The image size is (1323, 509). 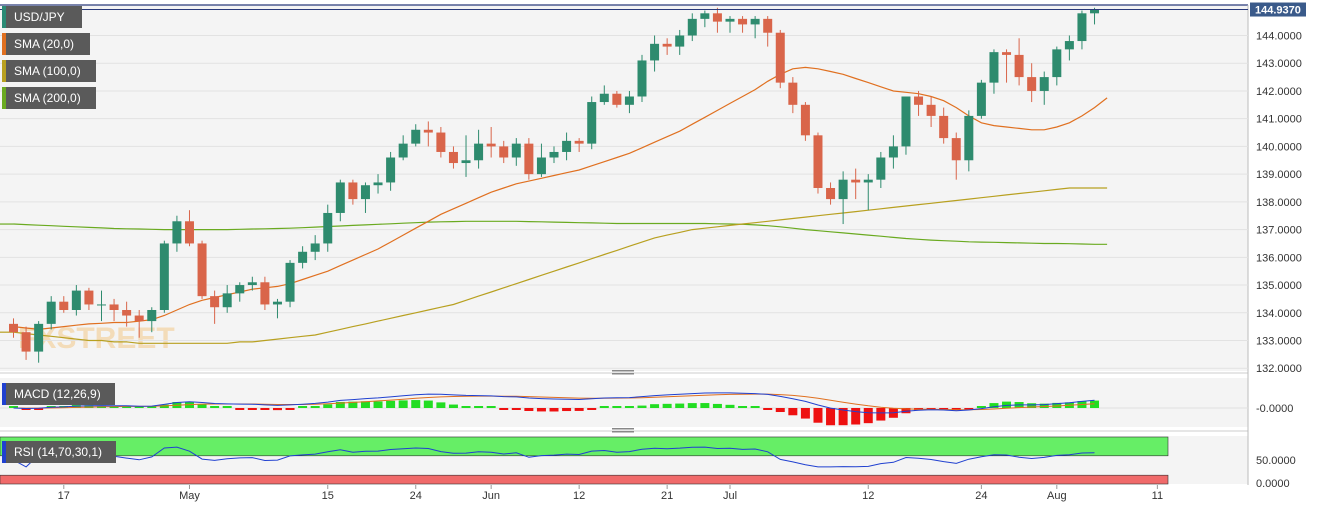 I want to click on rsi-overbought-band, so click(x=584, y=446).